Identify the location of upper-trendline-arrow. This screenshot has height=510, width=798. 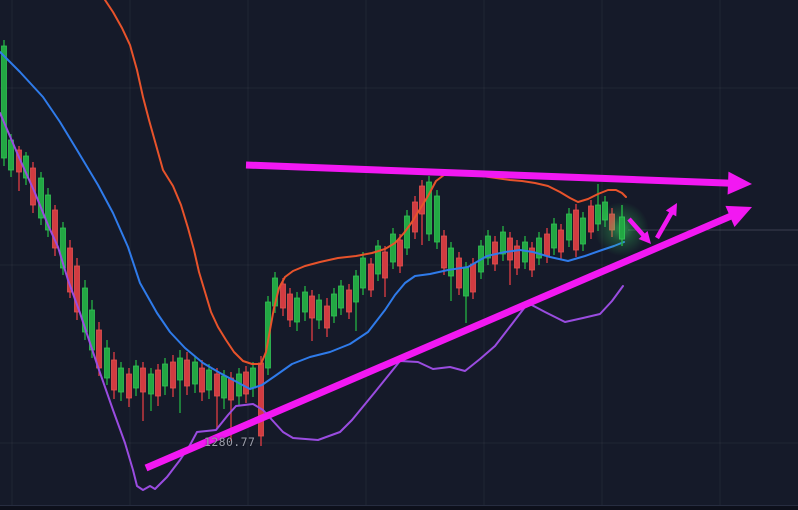
(498, 178).